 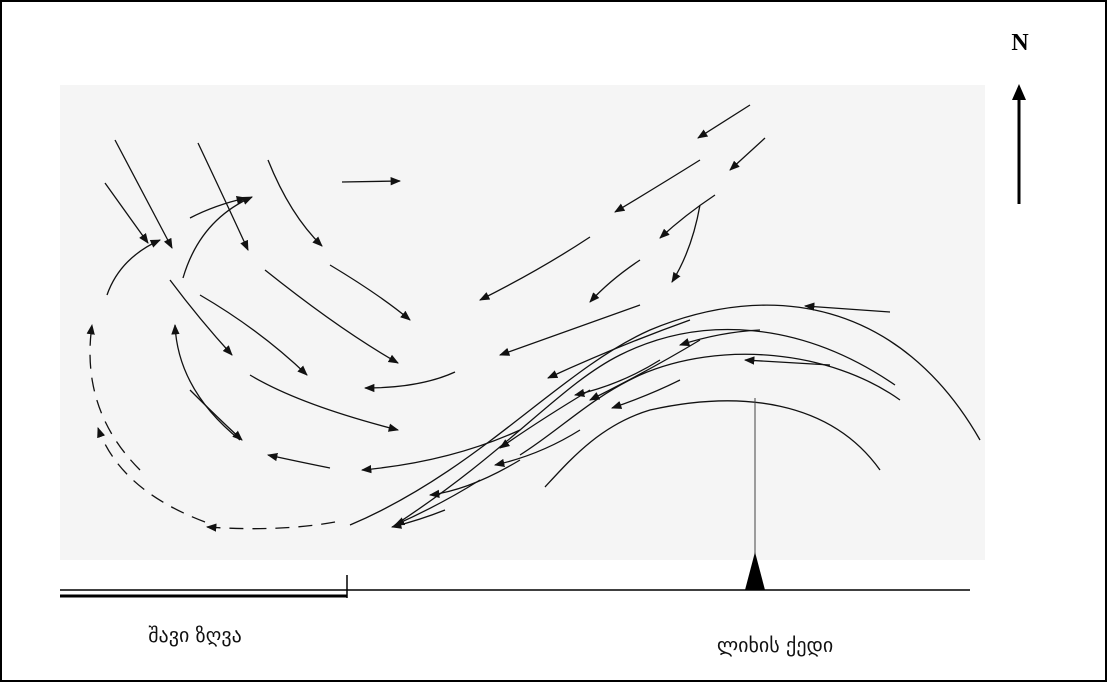 I want to click on ridge-marker, so click(x=755, y=571).